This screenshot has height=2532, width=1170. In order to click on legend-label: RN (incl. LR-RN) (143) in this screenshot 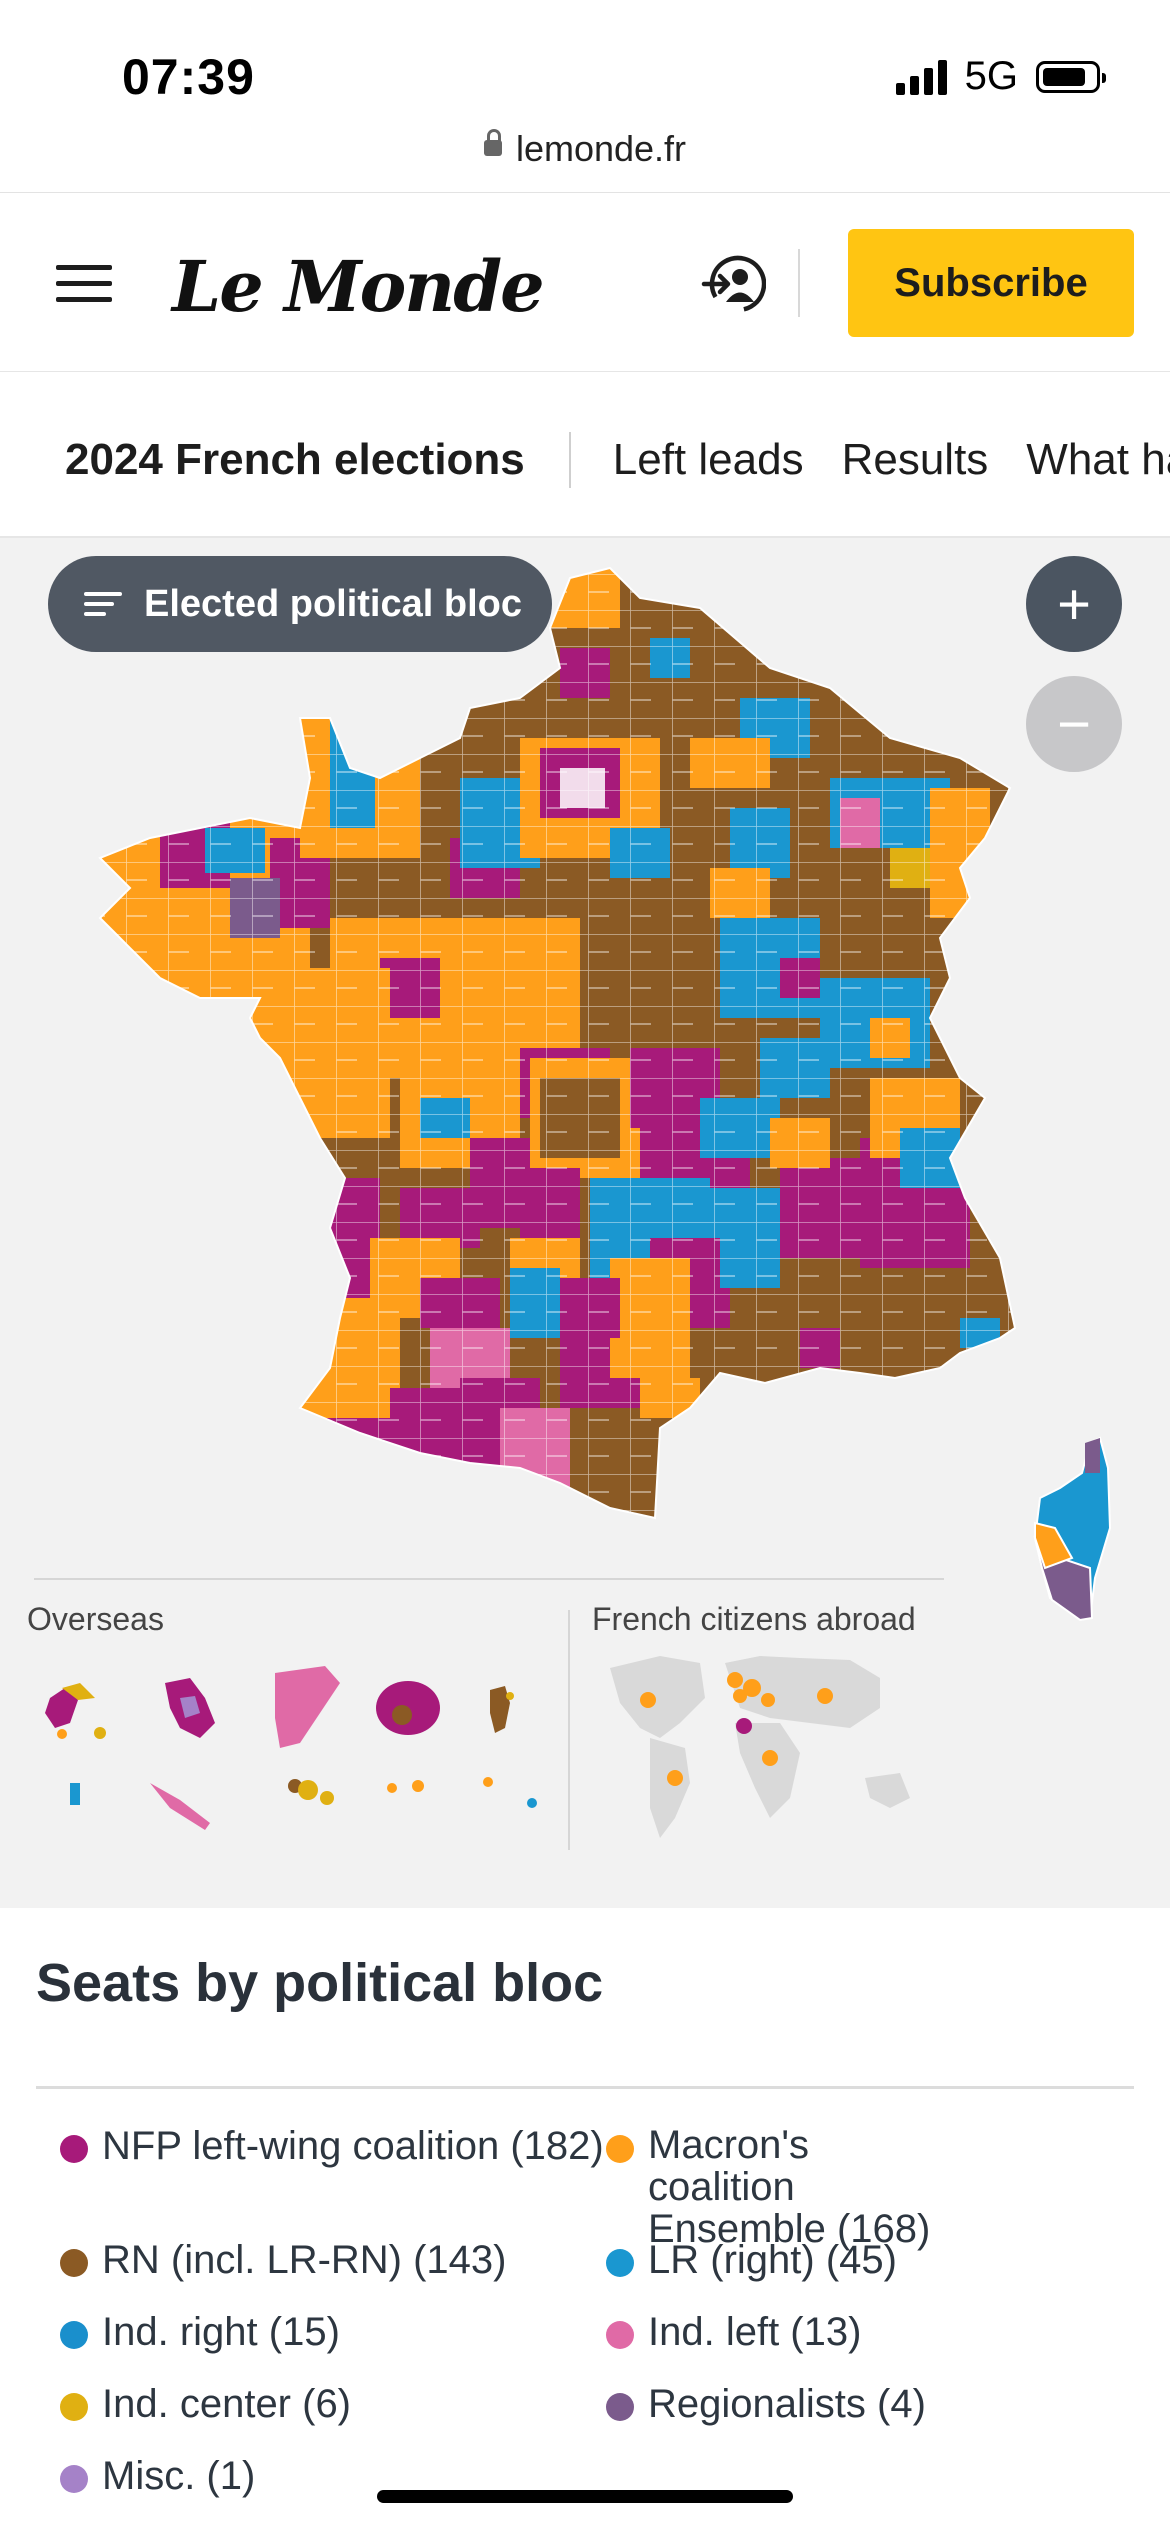, I will do `click(304, 2260)`.